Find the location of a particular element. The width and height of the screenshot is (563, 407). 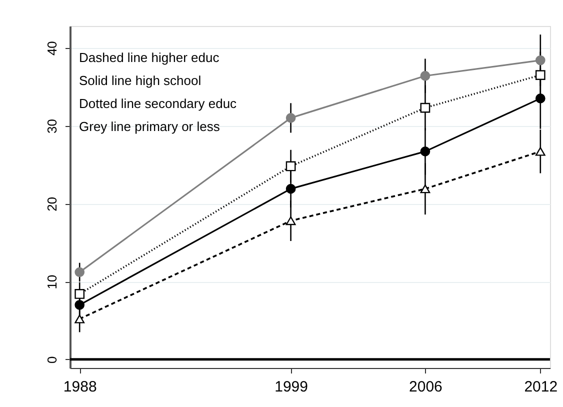

annotation: Dashed line higher educ is located at coordinates (149, 57).